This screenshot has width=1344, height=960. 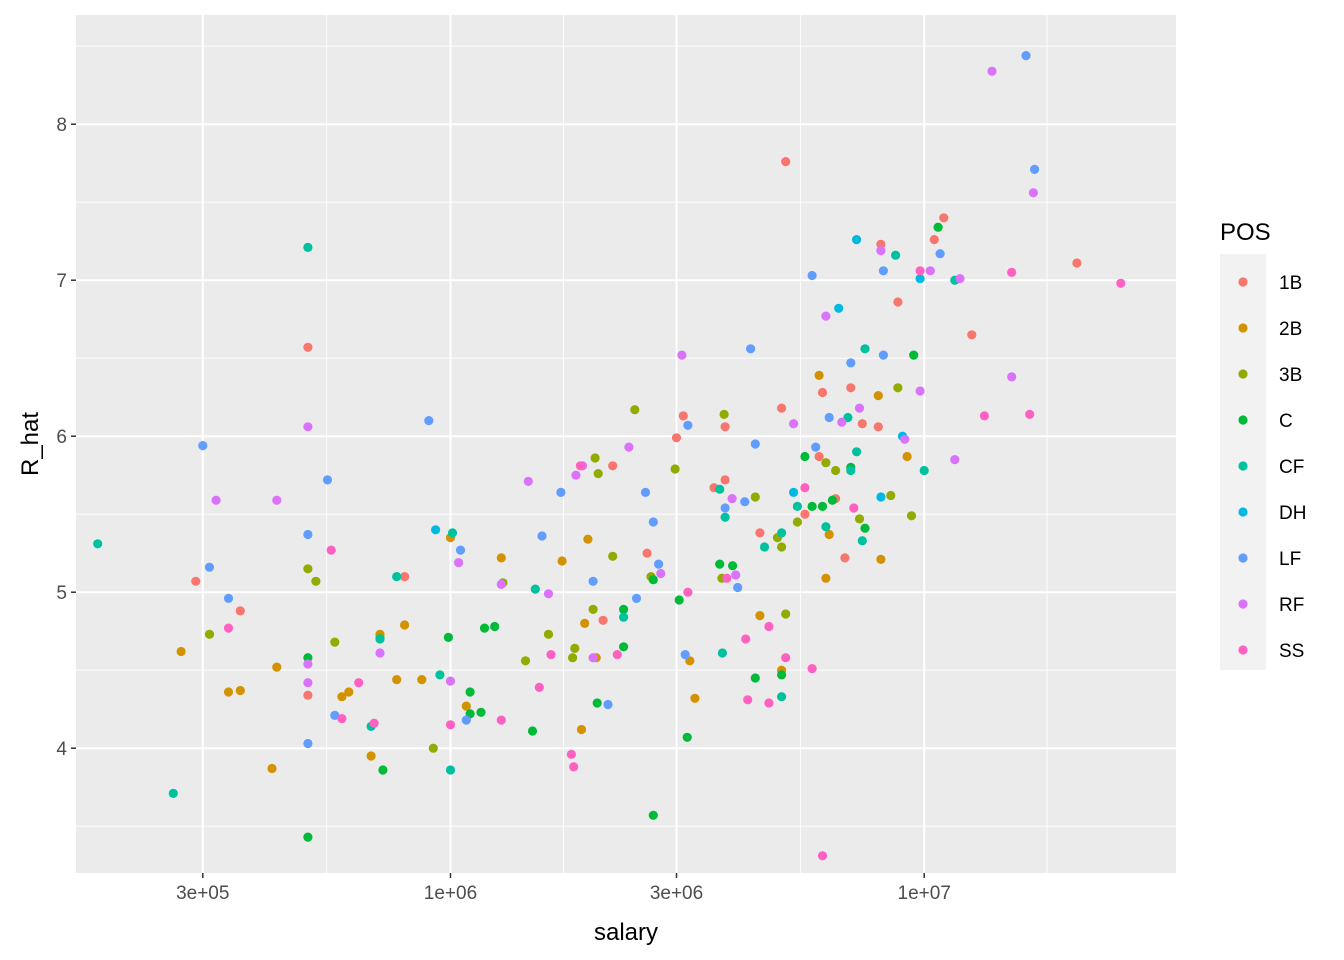 I want to click on legend-key-SS, so click(x=1243, y=650).